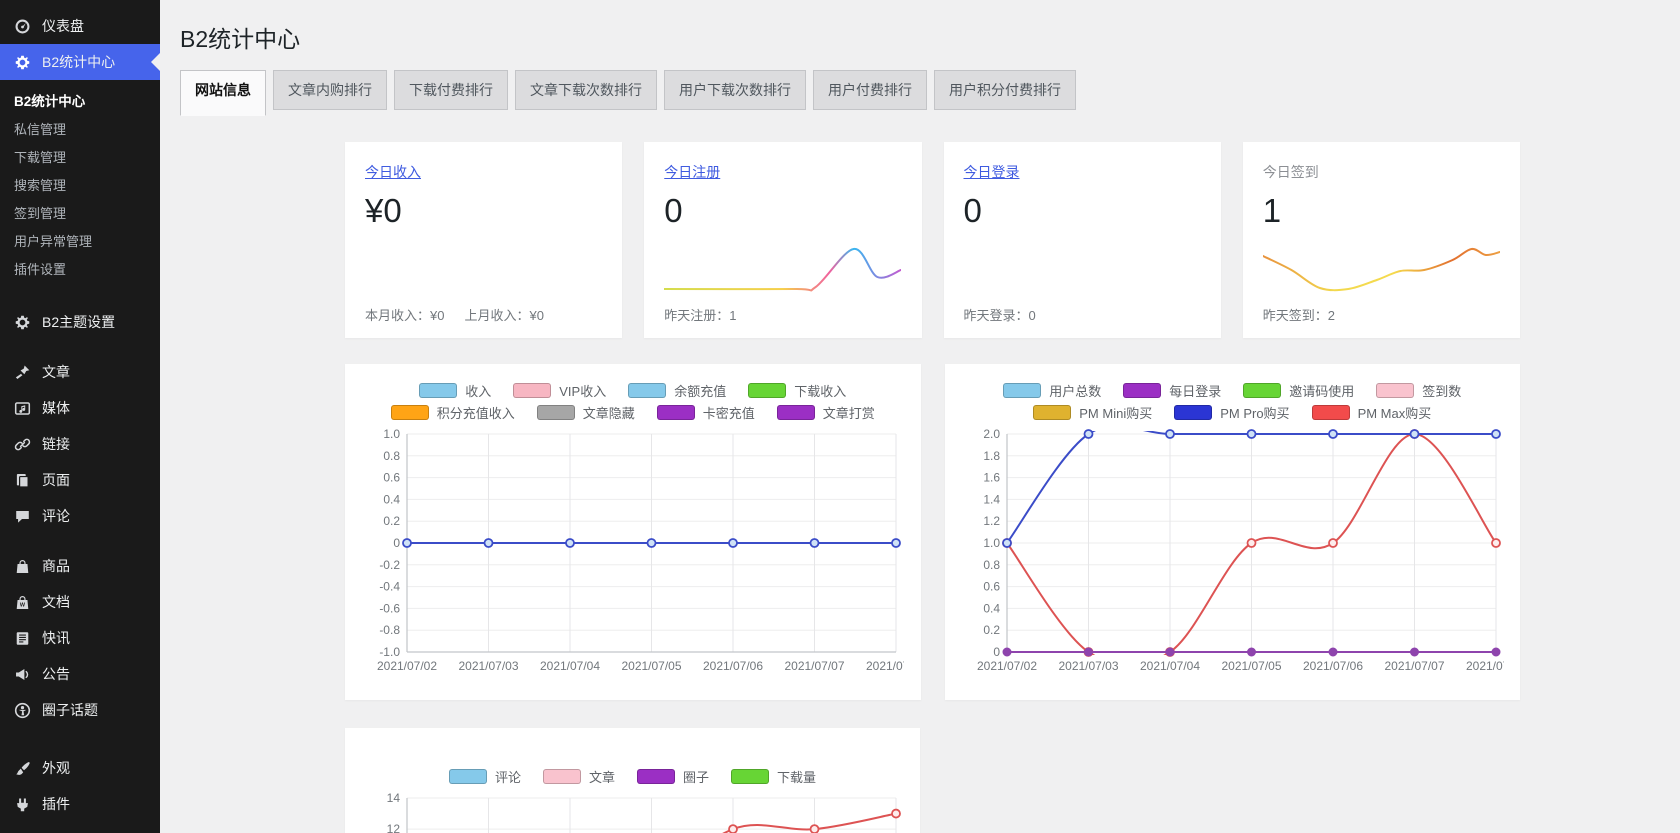 Image resolution: width=1680 pixels, height=833 pixels. What do you see at coordinates (455, 390) in the screenshot?
I see `legend-item: 收入` at bounding box center [455, 390].